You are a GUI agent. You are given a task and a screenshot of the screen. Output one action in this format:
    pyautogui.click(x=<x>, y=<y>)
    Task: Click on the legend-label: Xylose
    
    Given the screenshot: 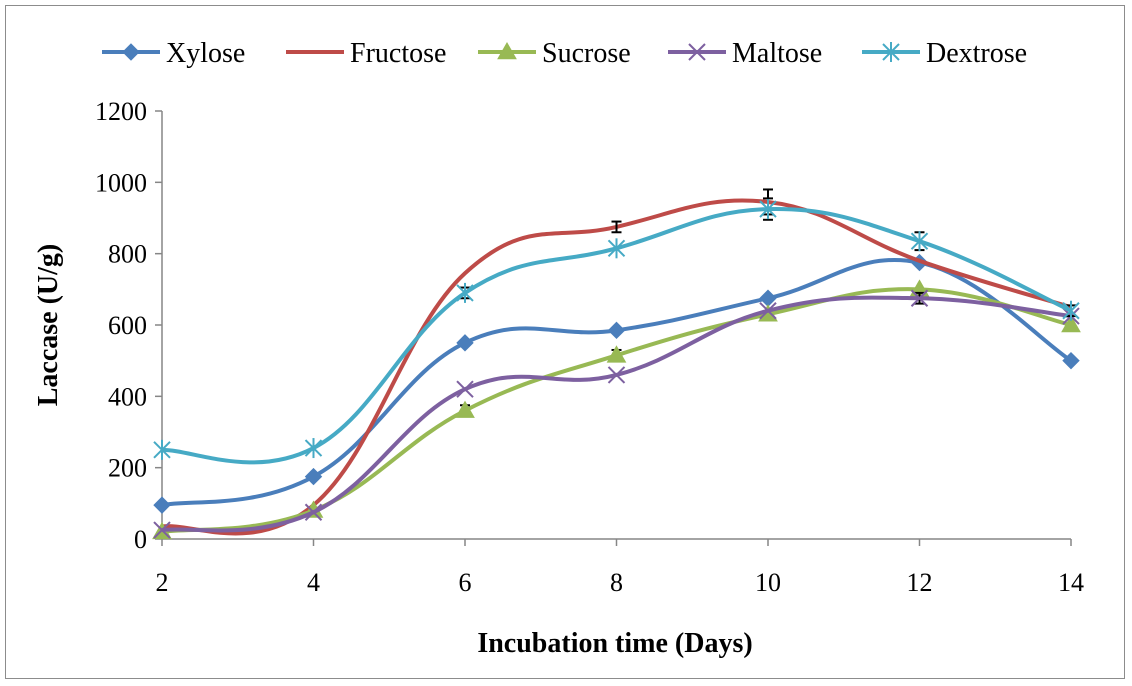 What is the action you would take?
    pyautogui.click(x=205, y=53)
    